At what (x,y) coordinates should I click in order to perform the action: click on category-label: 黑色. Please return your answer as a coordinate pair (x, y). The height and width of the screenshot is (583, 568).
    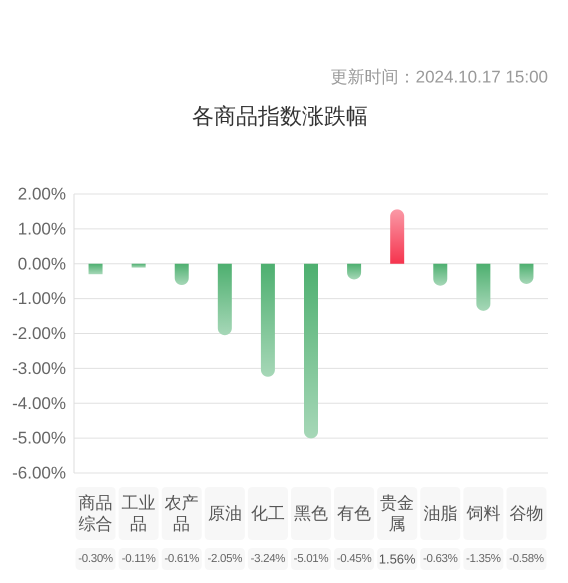
    Looking at the image, I should click on (311, 513).